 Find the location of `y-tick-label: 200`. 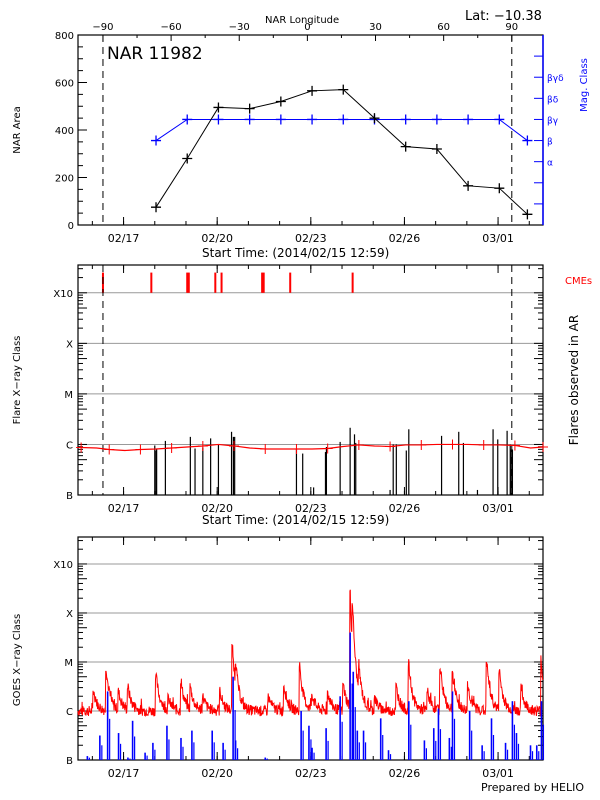

y-tick-label: 200 is located at coordinates (64, 179).